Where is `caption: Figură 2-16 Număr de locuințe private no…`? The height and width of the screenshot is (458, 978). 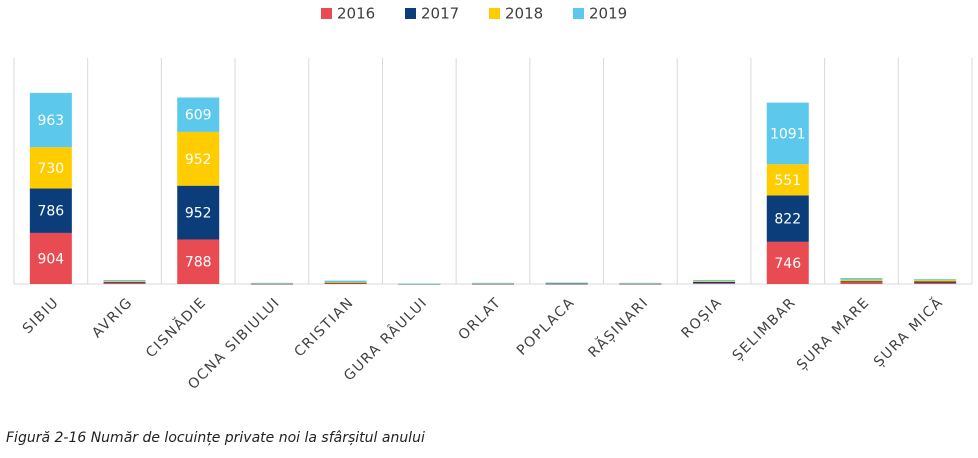 caption: Figură 2-16 Număr de locuințe private no… is located at coordinates (215, 438).